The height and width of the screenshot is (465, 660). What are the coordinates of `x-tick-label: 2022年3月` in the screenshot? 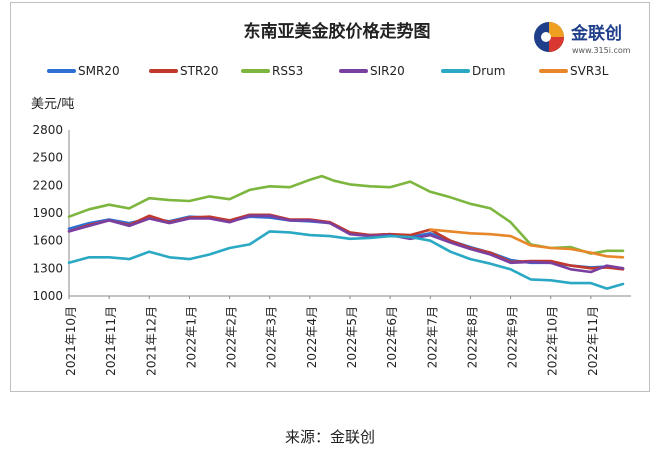 It's located at (272, 337).